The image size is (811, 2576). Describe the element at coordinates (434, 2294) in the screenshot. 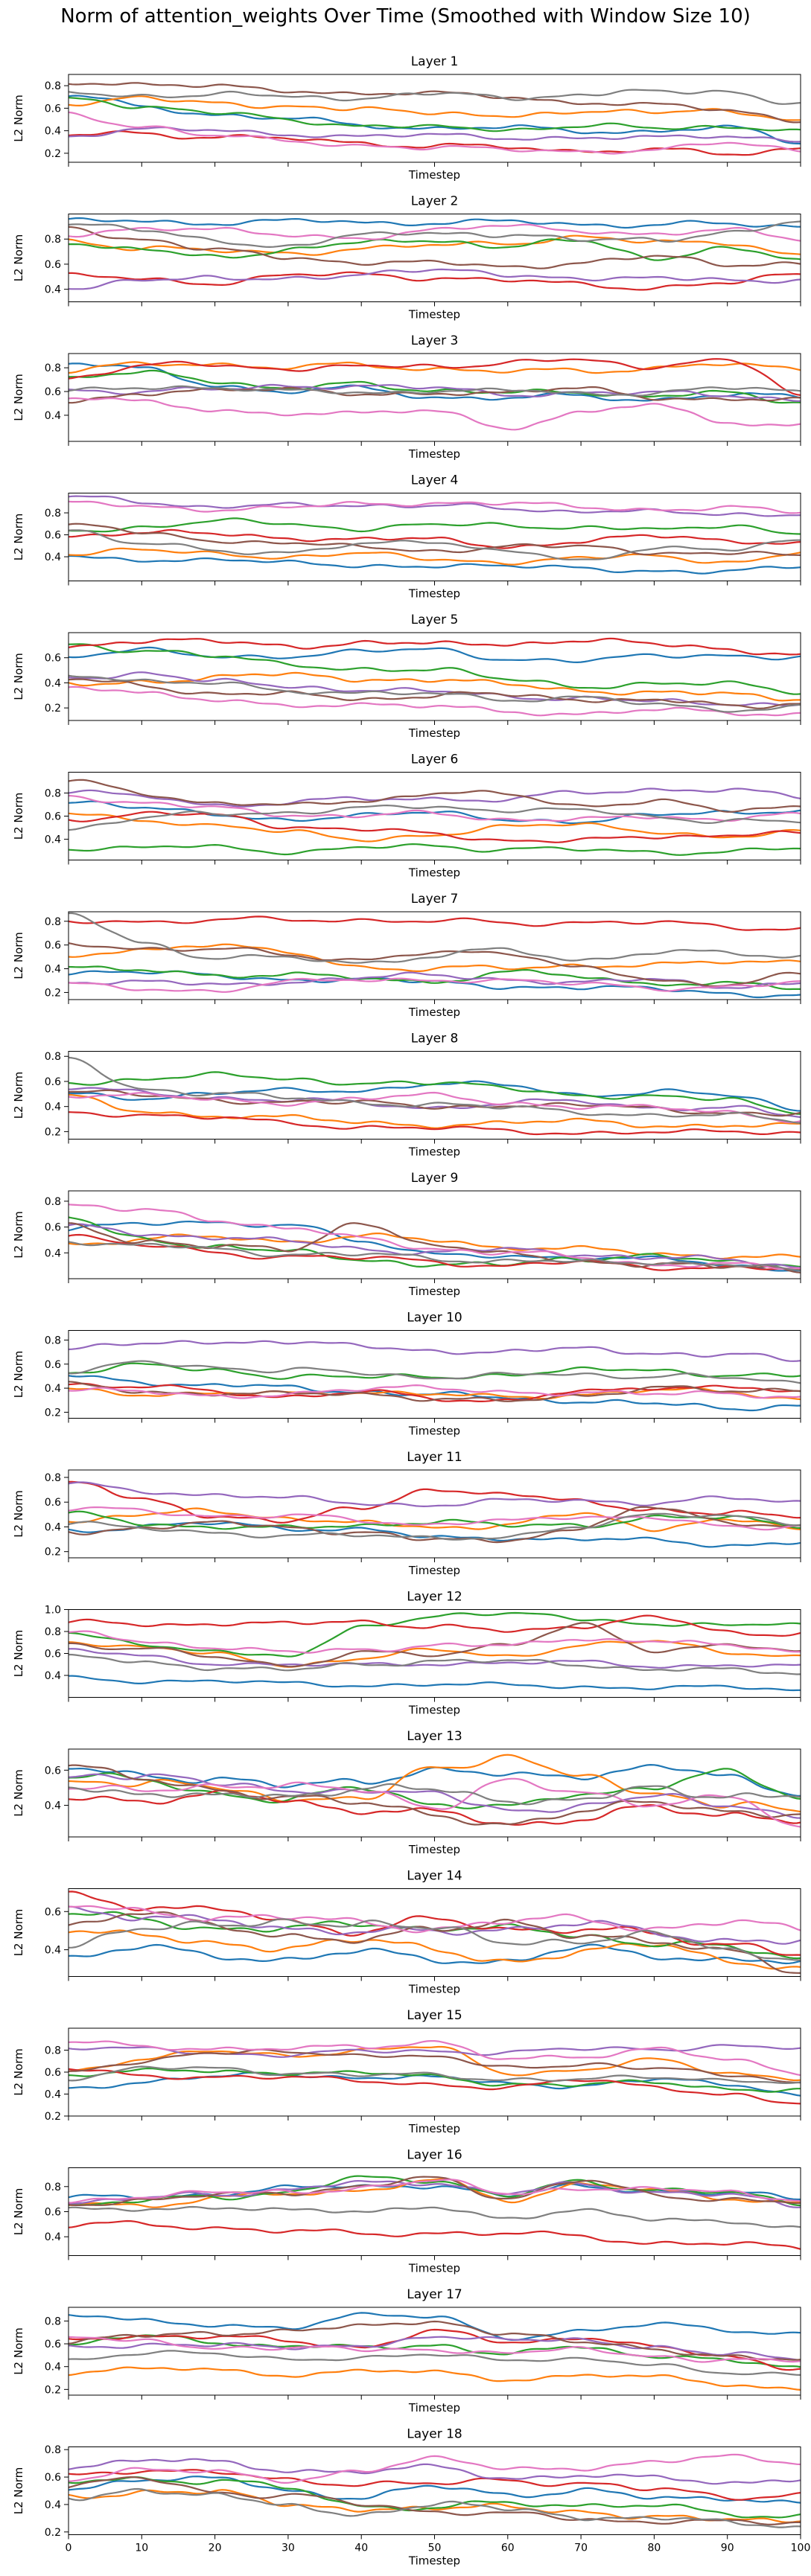

I see `subplot-title: Layer 17` at that location.